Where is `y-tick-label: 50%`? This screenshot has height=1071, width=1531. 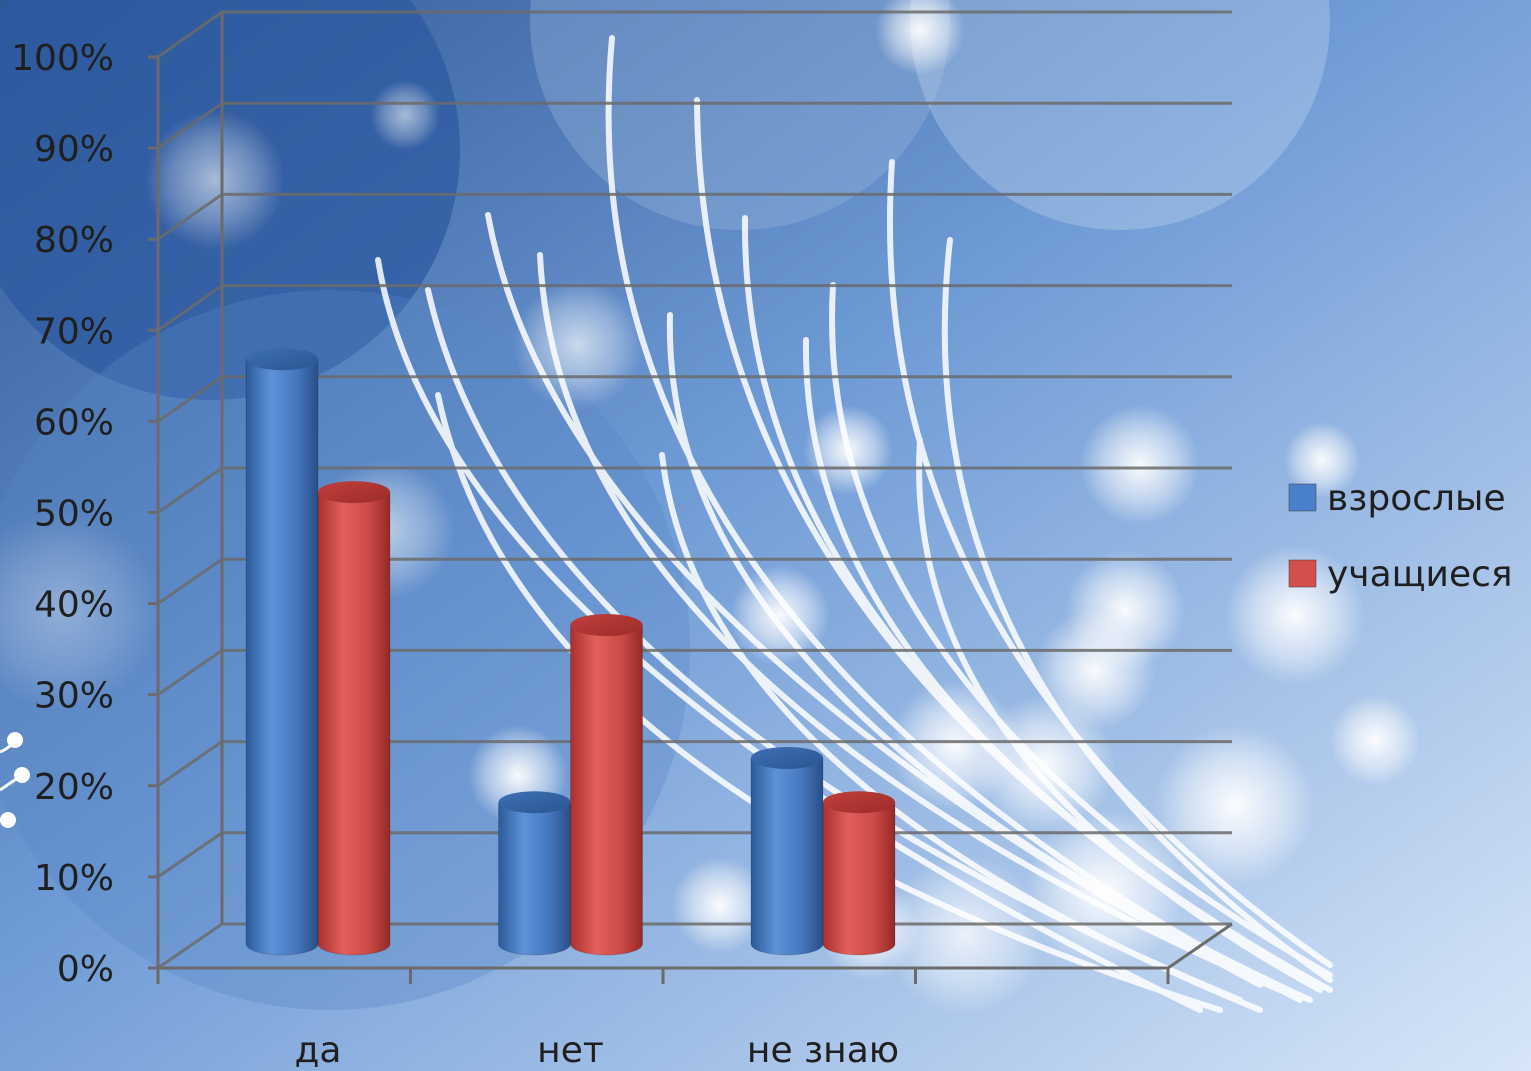 y-tick-label: 50% is located at coordinates (74, 514).